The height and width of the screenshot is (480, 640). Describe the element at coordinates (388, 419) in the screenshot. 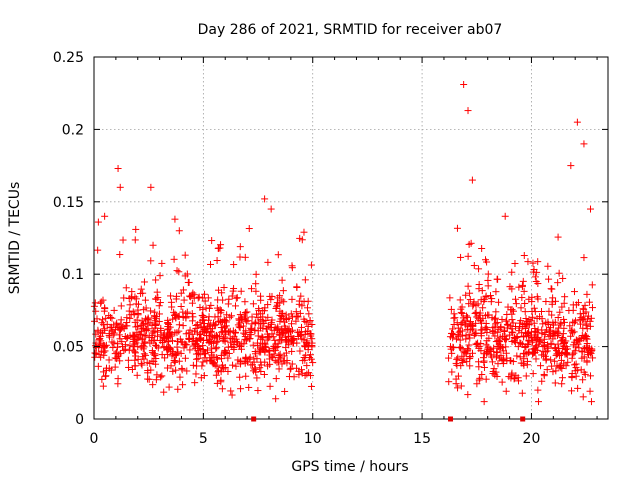

I see `zero-markers` at that location.